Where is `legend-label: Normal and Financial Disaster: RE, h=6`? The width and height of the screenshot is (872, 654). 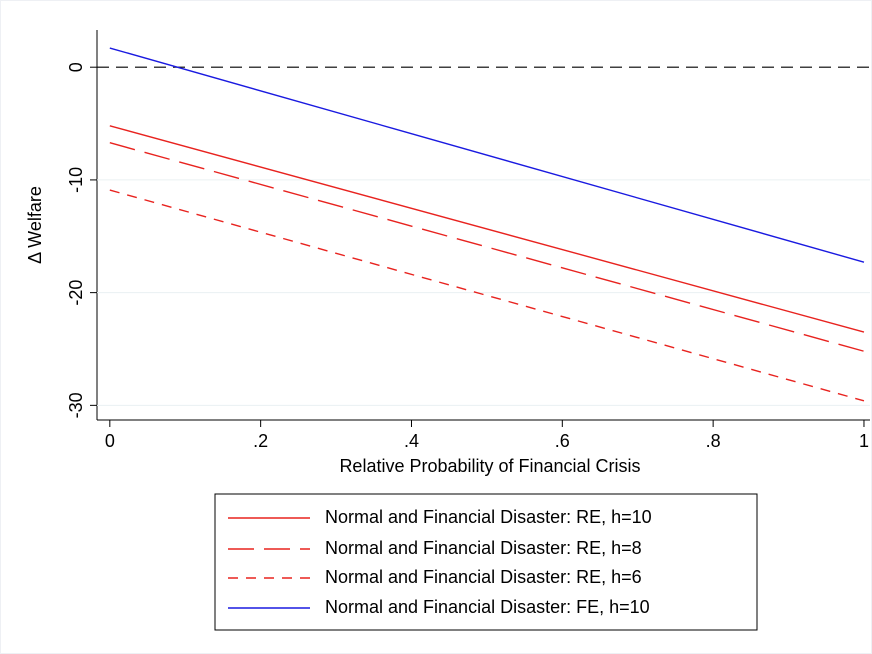
legend-label: Normal and Financial Disaster: RE, h=6 is located at coordinates (483, 577).